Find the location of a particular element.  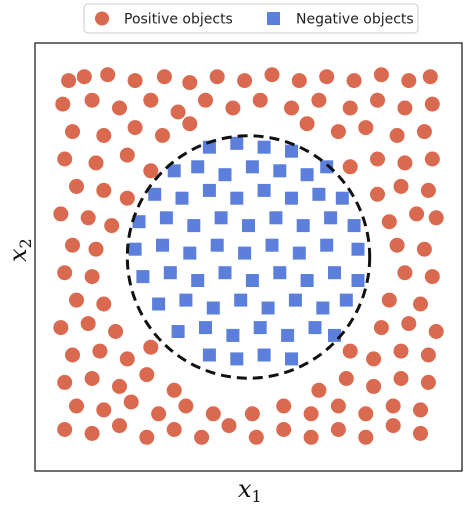

legend-label-negative: Negative objects is located at coordinates (355, 20).